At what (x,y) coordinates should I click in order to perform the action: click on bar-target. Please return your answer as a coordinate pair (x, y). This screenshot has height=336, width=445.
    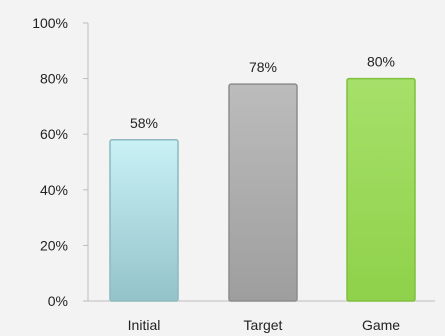
    Looking at the image, I should click on (263, 192).